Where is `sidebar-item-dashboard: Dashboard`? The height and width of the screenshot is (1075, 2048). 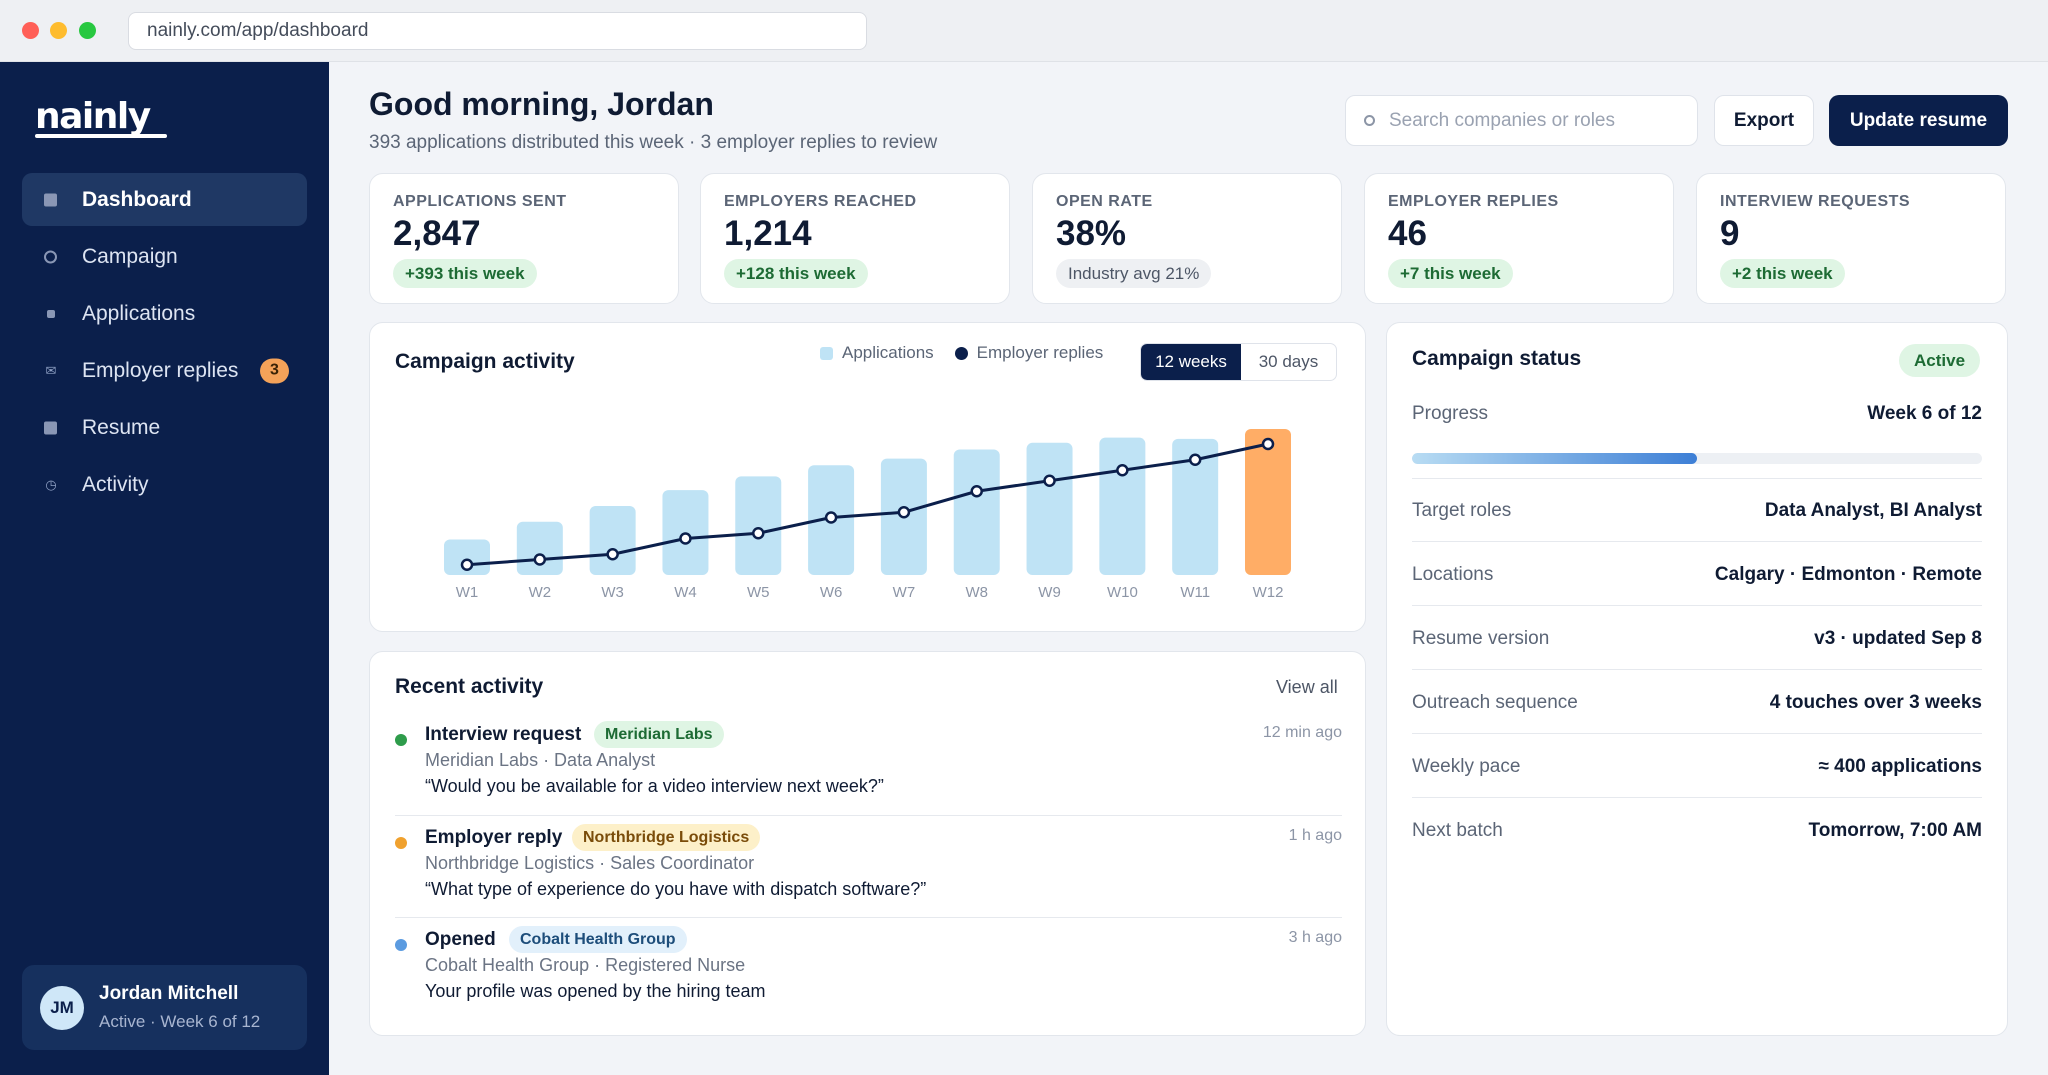
sidebar-item-dashboard: Dashboard is located at coordinates (164, 199).